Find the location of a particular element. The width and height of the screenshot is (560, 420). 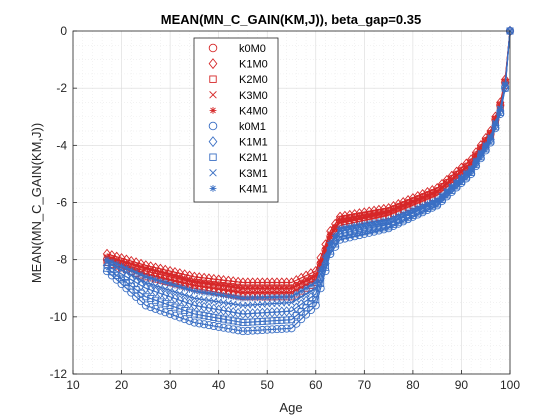

x-tick-label: 90 is located at coordinates (462, 385).